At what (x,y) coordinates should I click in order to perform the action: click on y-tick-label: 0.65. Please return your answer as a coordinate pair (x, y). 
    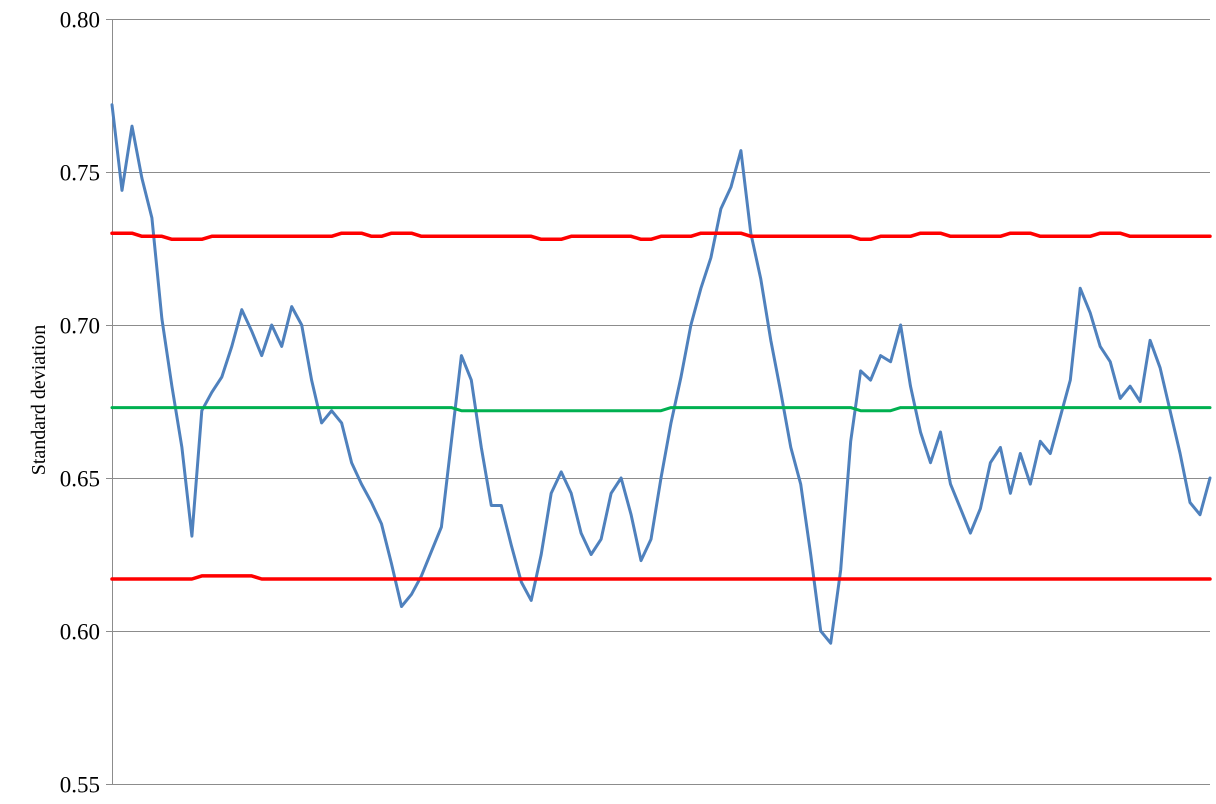
    Looking at the image, I should click on (80, 479).